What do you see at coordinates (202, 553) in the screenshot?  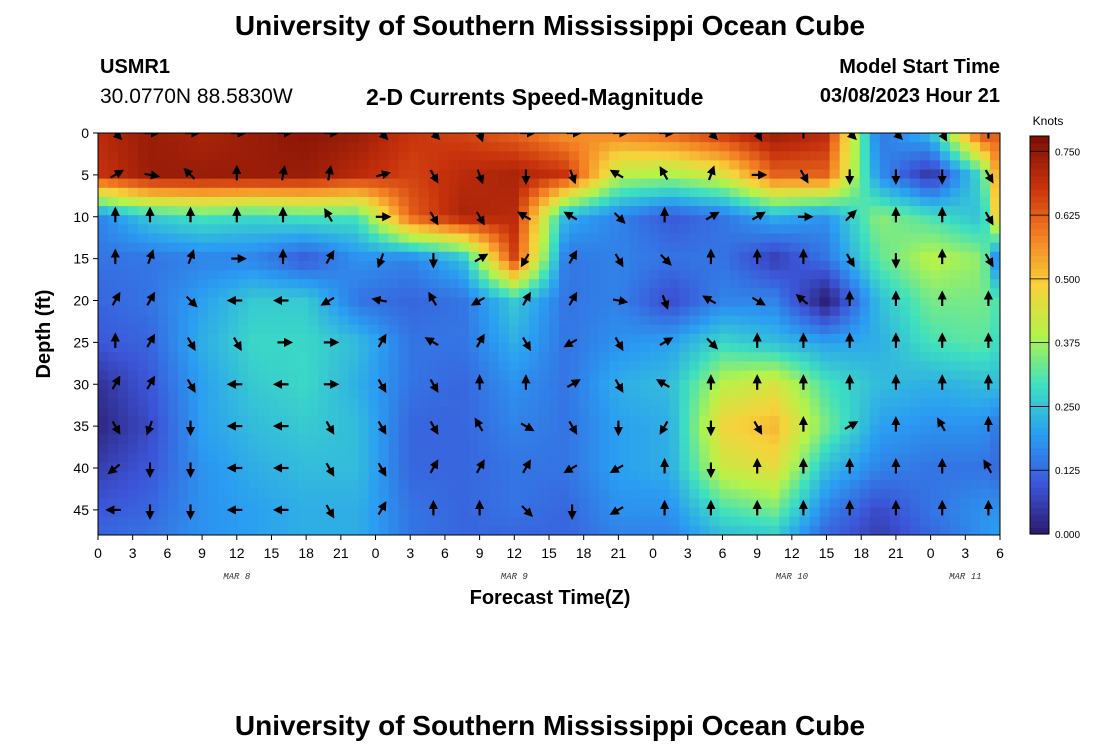 I see `x-tick-label: 9` at bounding box center [202, 553].